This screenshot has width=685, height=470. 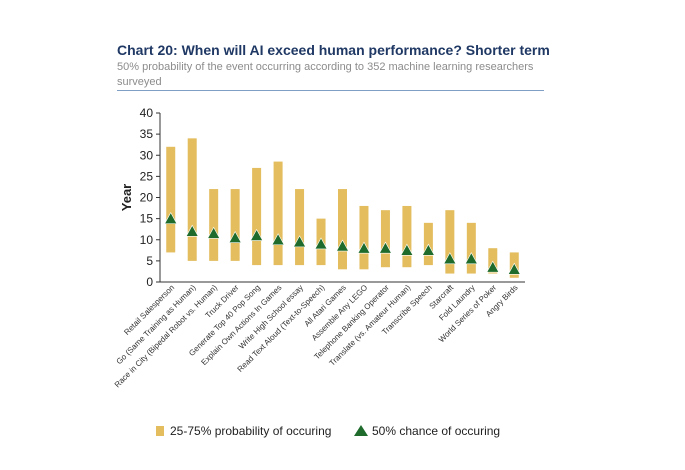 What do you see at coordinates (330, 90) in the screenshot?
I see `title-rule` at bounding box center [330, 90].